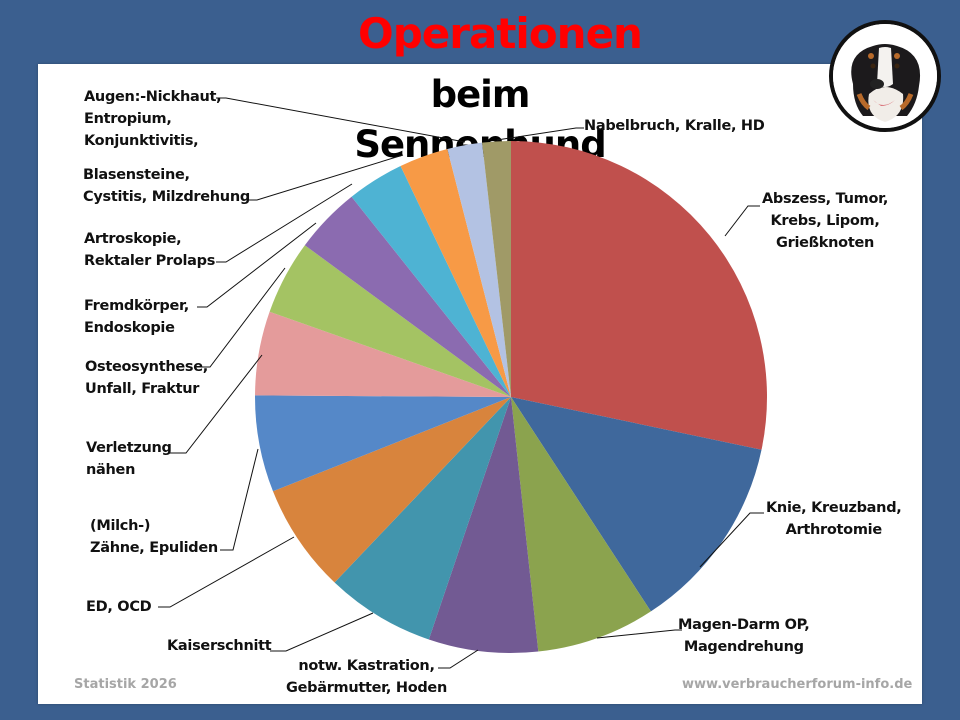 The height and width of the screenshot is (720, 960). I want to click on dog-face-icon, so click(885, 76).